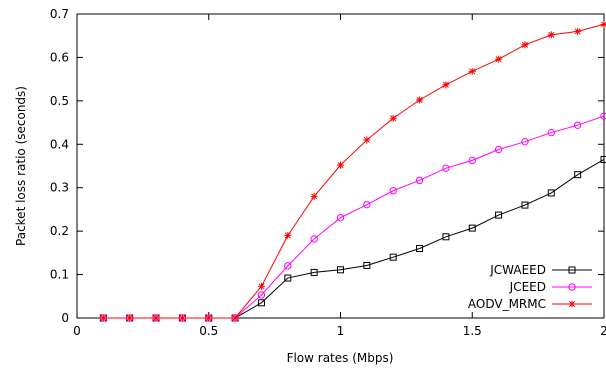 This screenshot has width=606, height=368. I want to click on y-tick-label: 0.1, so click(59, 275).